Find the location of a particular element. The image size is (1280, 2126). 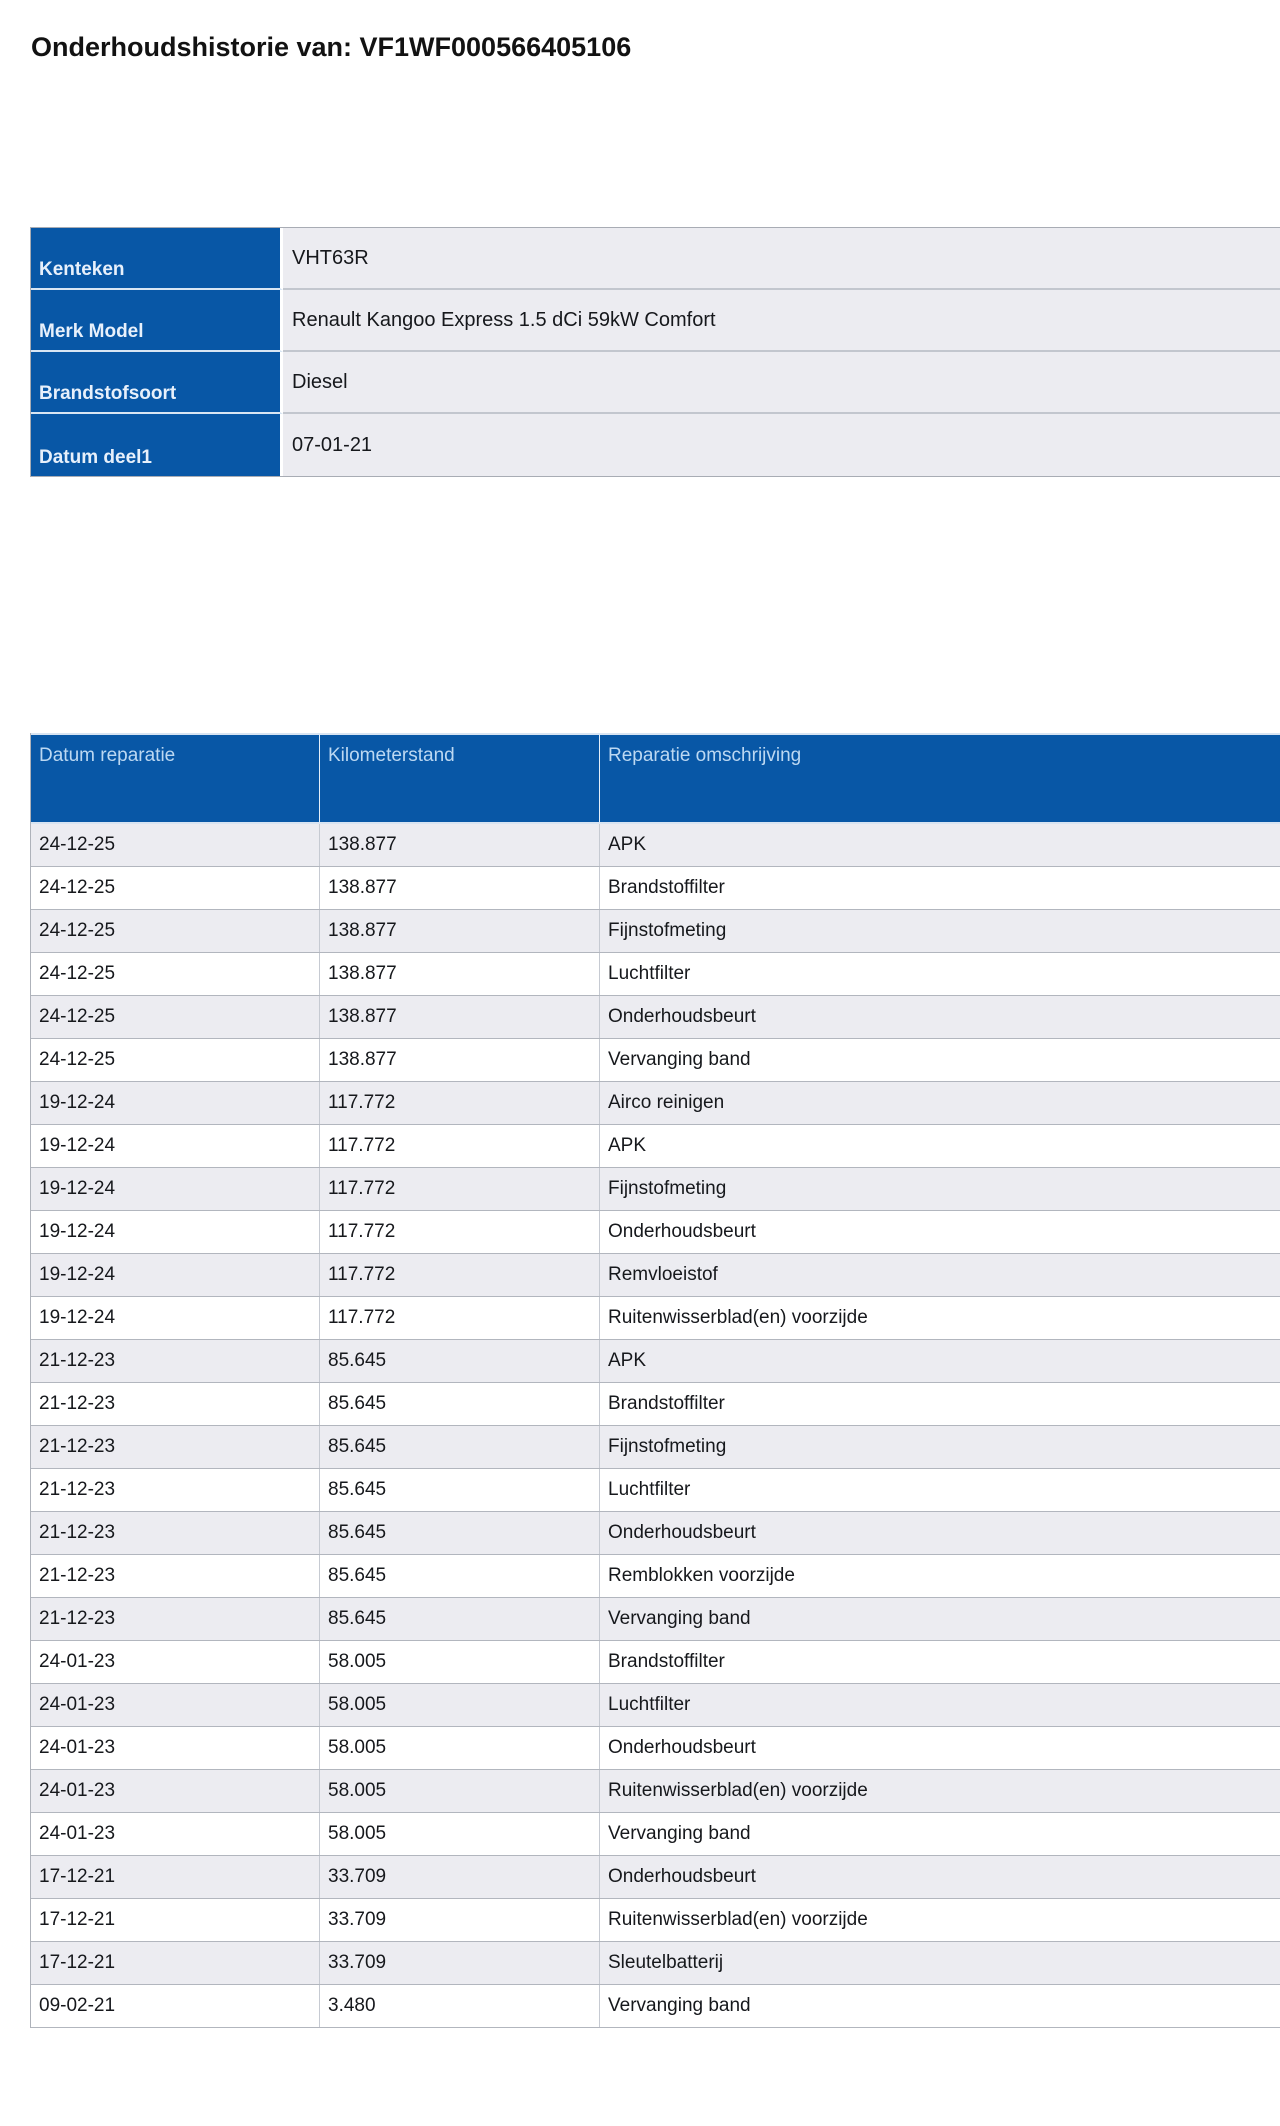

table-row: 21-12-23 85.645 APK is located at coordinates (655, 1361).